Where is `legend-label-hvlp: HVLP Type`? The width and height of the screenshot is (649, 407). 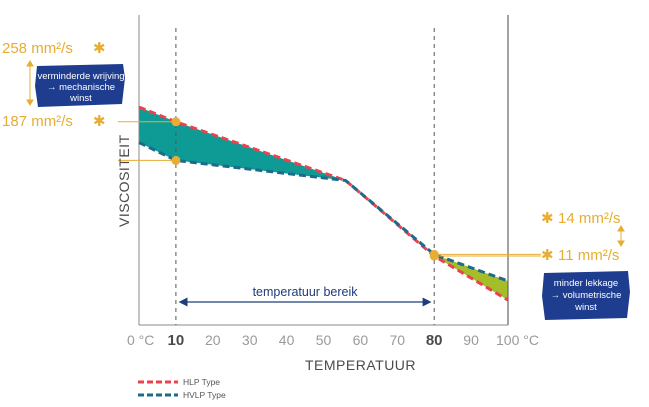 legend-label-hvlp: HVLP Type is located at coordinates (204, 395).